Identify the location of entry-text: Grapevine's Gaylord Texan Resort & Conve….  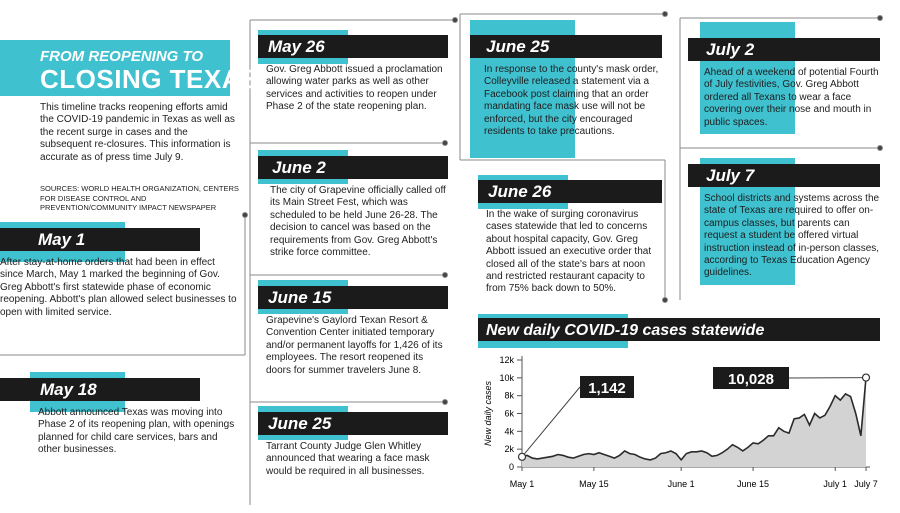
(354, 345).